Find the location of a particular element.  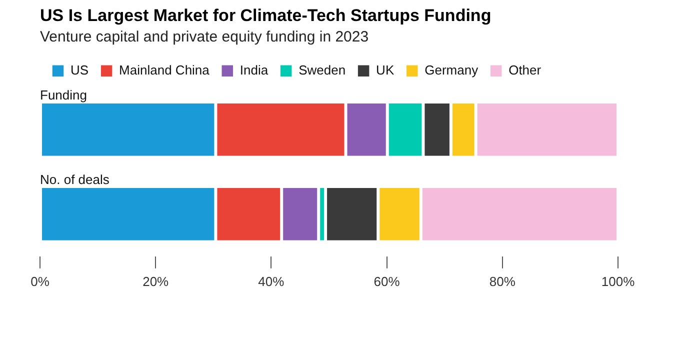

x-tick-label: 40% is located at coordinates (271, 281).